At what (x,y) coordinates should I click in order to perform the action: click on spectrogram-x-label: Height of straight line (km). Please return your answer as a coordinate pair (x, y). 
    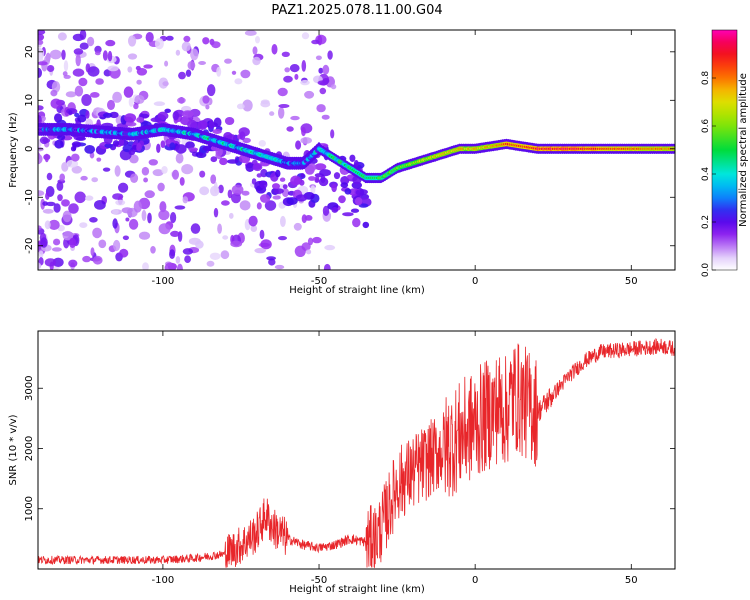
    Looking at the image, I should click on (357, 290).